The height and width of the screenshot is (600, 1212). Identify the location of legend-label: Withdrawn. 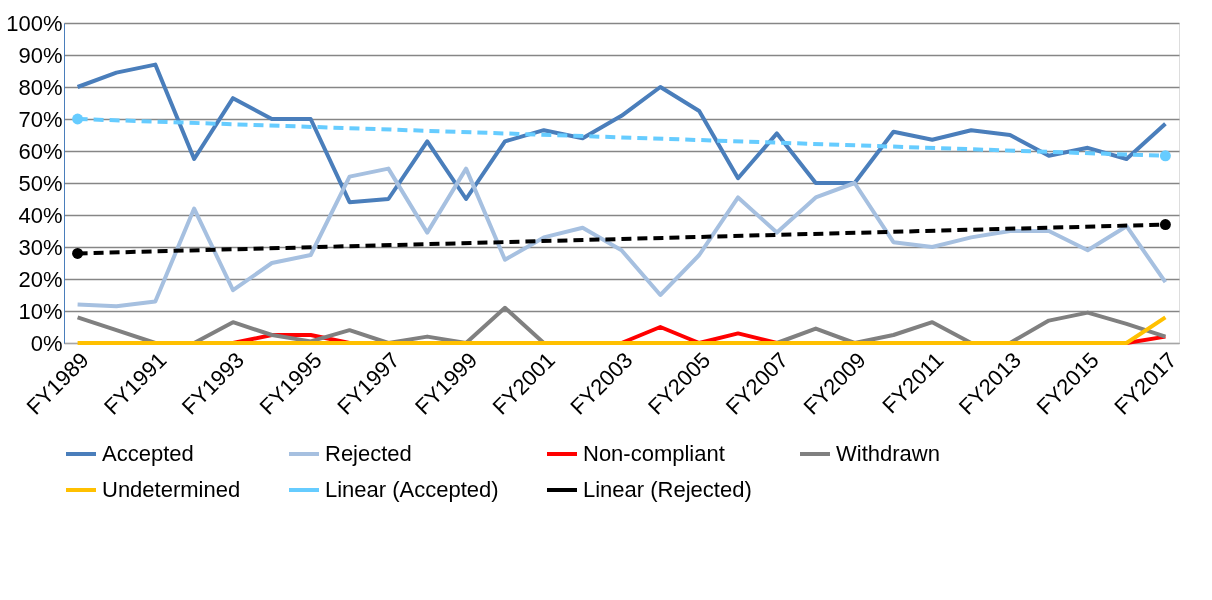
(888, 453).